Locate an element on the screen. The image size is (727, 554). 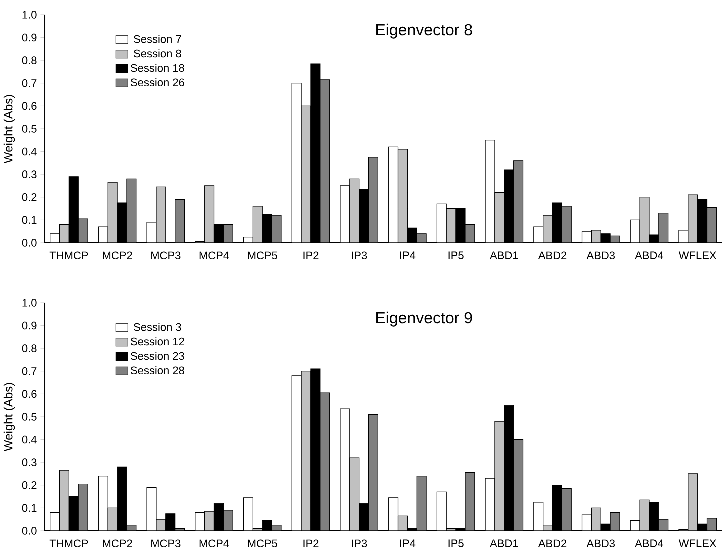
legend-label: Session 26 is located at coordinates (157, 82).